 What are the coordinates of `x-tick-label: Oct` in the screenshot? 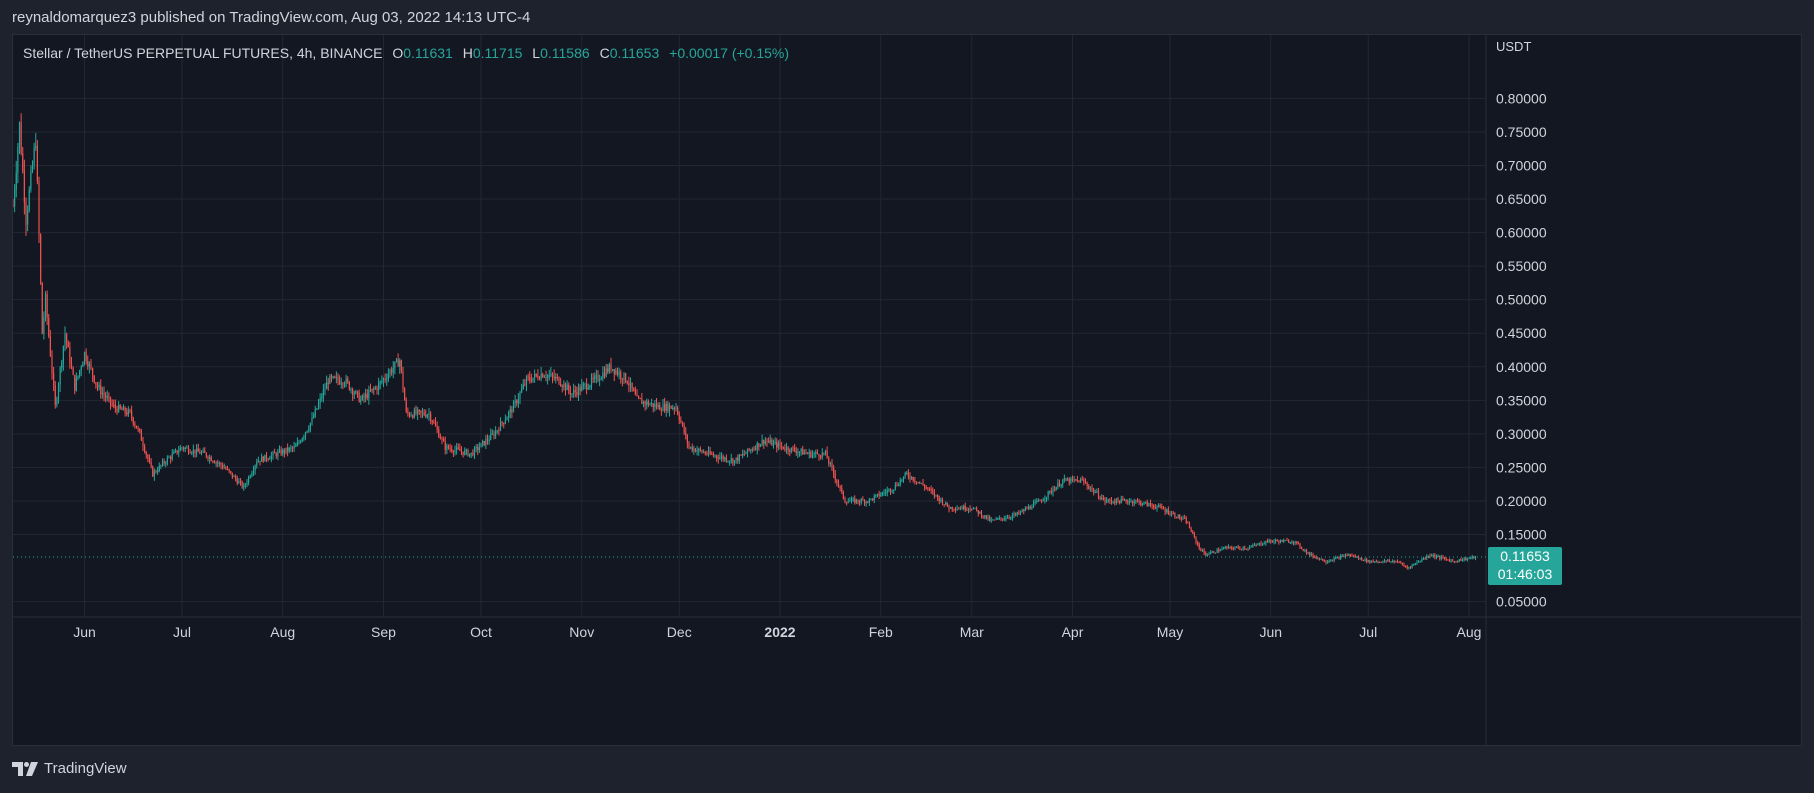 It's located at (481, 632).